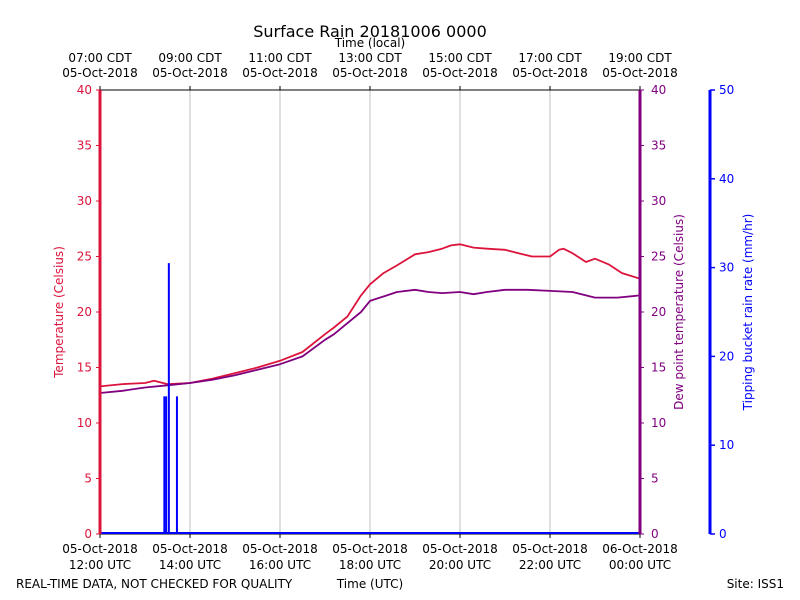 The image size is (800, 600). Describe the element at coordinates (100, 565) in the screenshot. I see `x-tick-label-time: 12:00 UTC` at that location.